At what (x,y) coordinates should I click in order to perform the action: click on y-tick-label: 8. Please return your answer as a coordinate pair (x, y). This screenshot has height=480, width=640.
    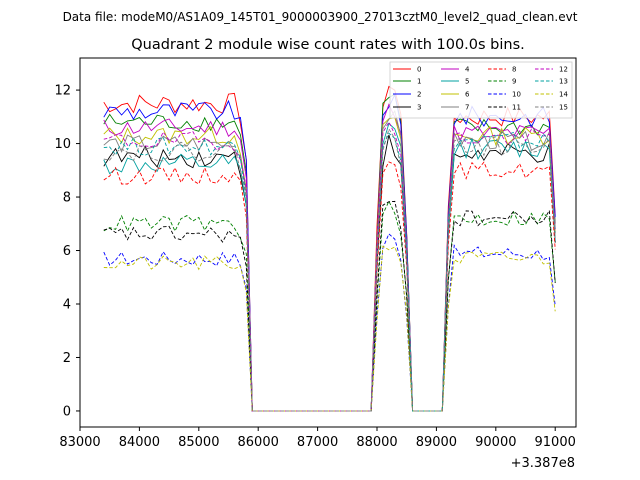
    Looking at the image, I should click on (67, 198).